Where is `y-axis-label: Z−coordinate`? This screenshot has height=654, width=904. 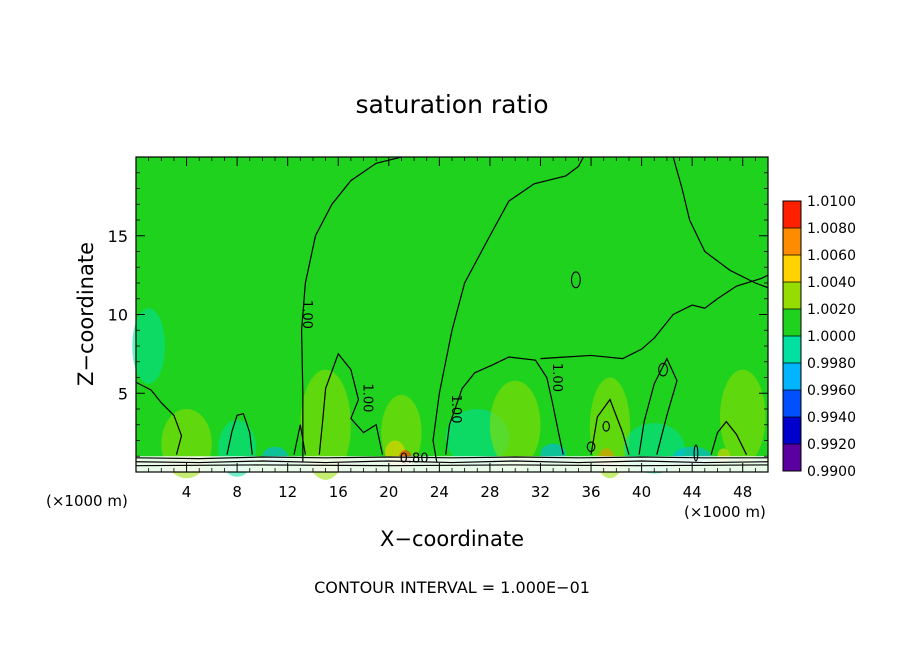
y-axis-label: Z−coordinate is located at coordinates (86, 314).